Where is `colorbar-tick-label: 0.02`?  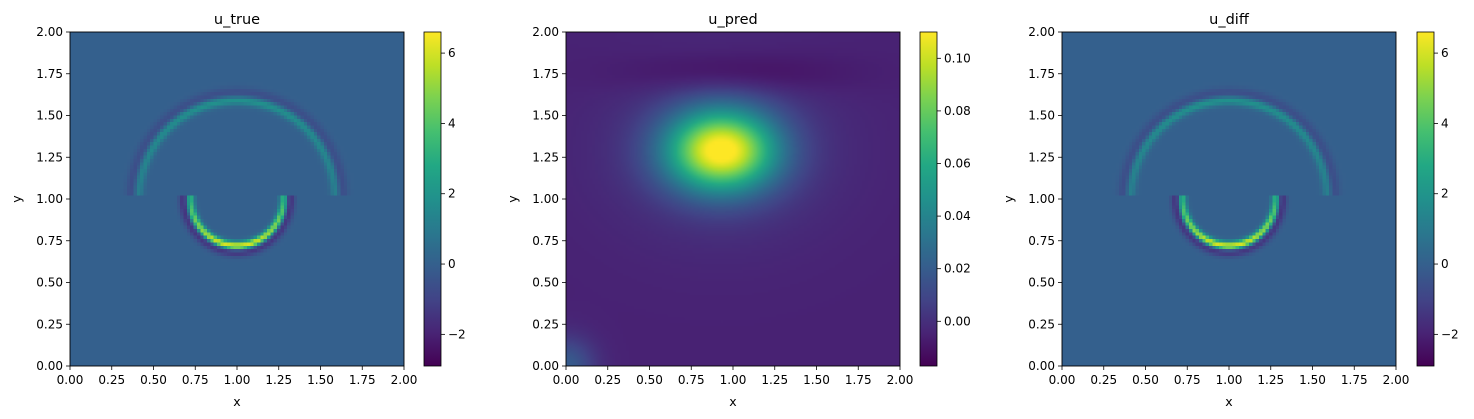 colorbar-tick-label: 0.02 is located at coordinates (957, 269).